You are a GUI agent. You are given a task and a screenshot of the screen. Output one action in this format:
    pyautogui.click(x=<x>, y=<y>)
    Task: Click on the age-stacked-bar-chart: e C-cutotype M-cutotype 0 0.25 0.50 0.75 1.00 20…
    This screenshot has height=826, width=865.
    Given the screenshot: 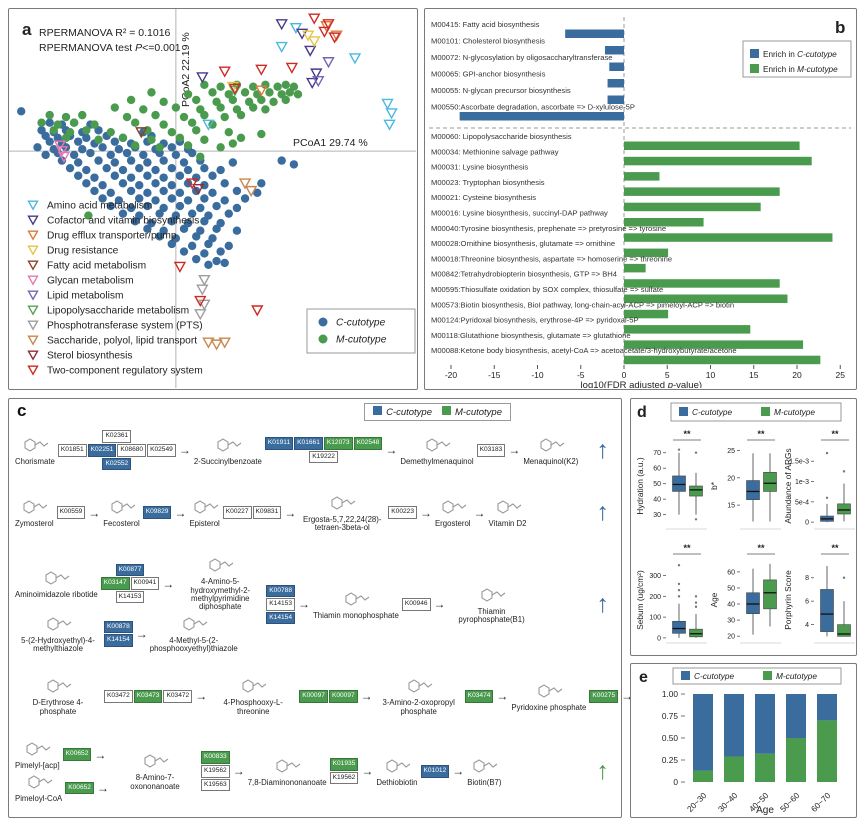 What is the action you would take?
    pyautogui.click(x=740, y=741)
    